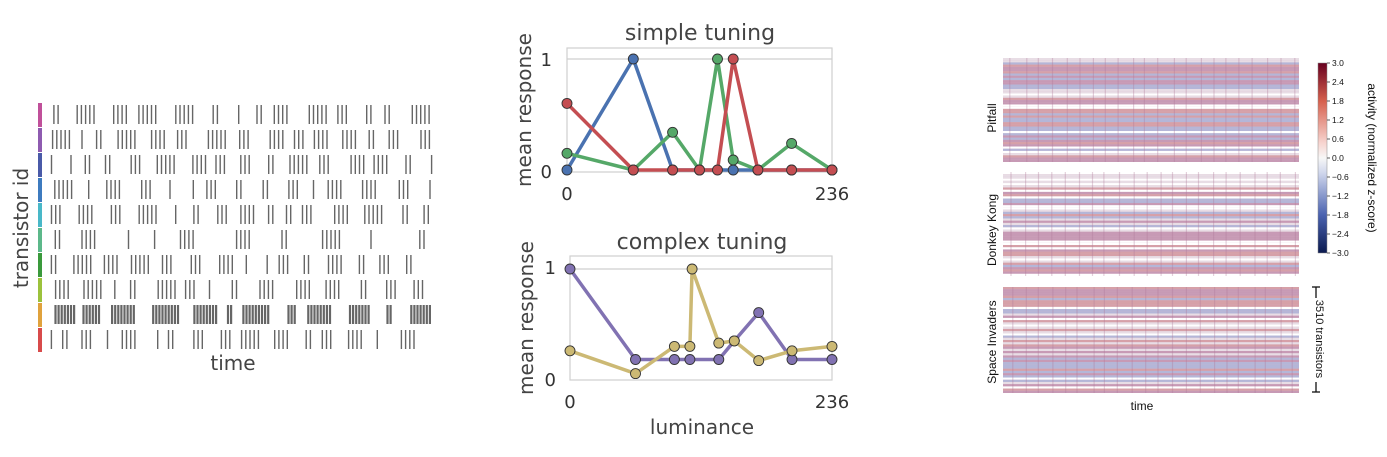 This screenshot has width=1387, height=457. What do you see at coordinates (546, 60) in the screenshot?
I see `simple-ytick-top: 1` at bounding box center [546, 60].